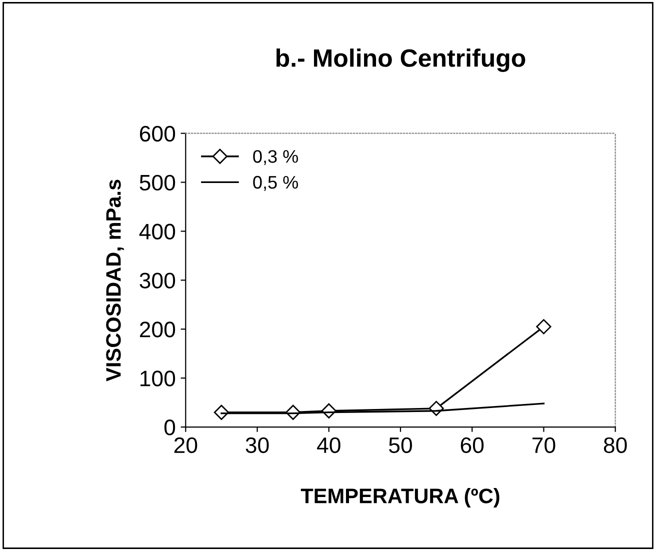 This screenshot has width=656, height=551. I want to click on x-axis-title: TEMPERATURA (ºC), so click(400, 498).